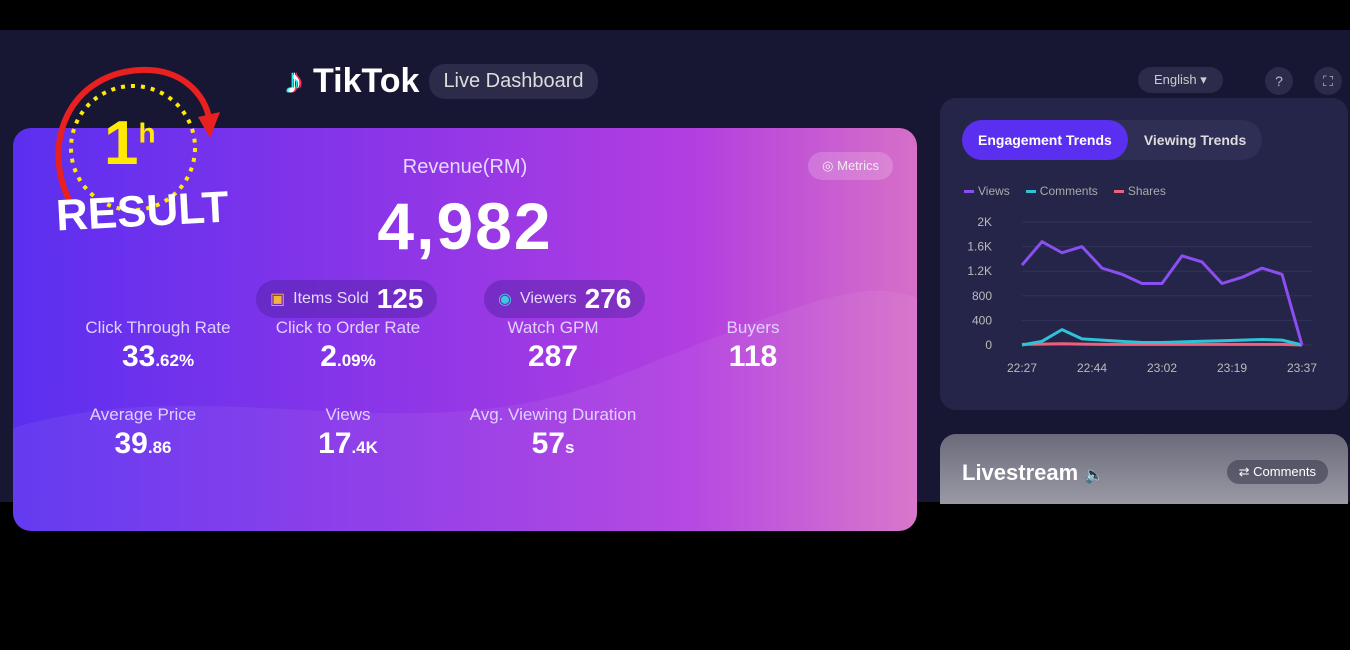 The image size is (1350, 650). I want to click on stat-click-to-order-rate: Click to Order Rate 2.09%, so click(348, 346).